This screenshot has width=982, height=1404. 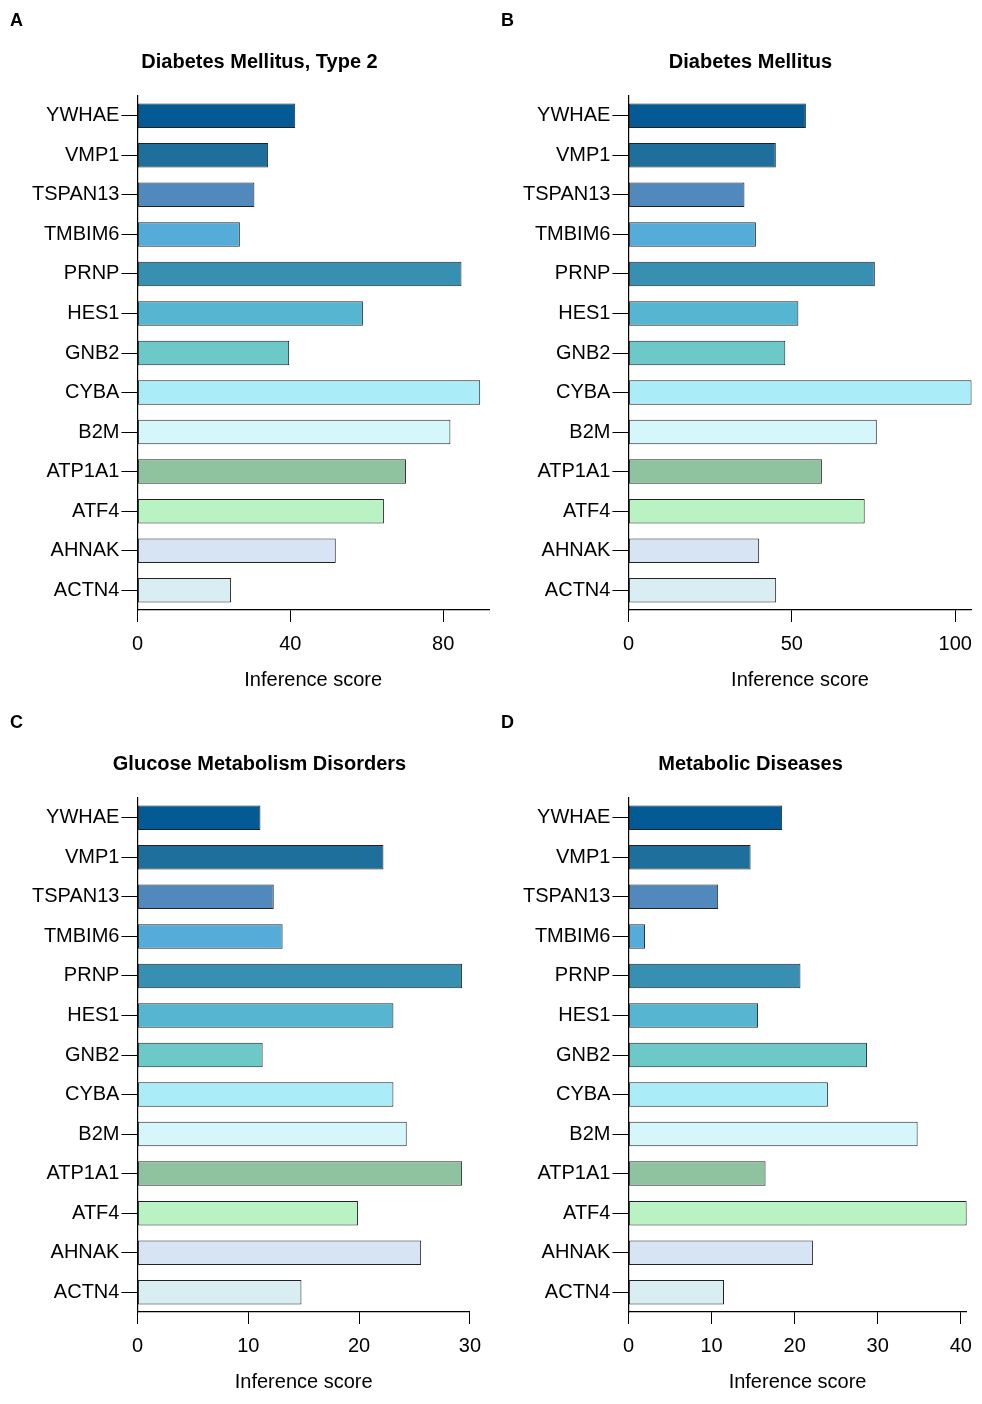 I want to click on text: A, so click(x=16, y=19).